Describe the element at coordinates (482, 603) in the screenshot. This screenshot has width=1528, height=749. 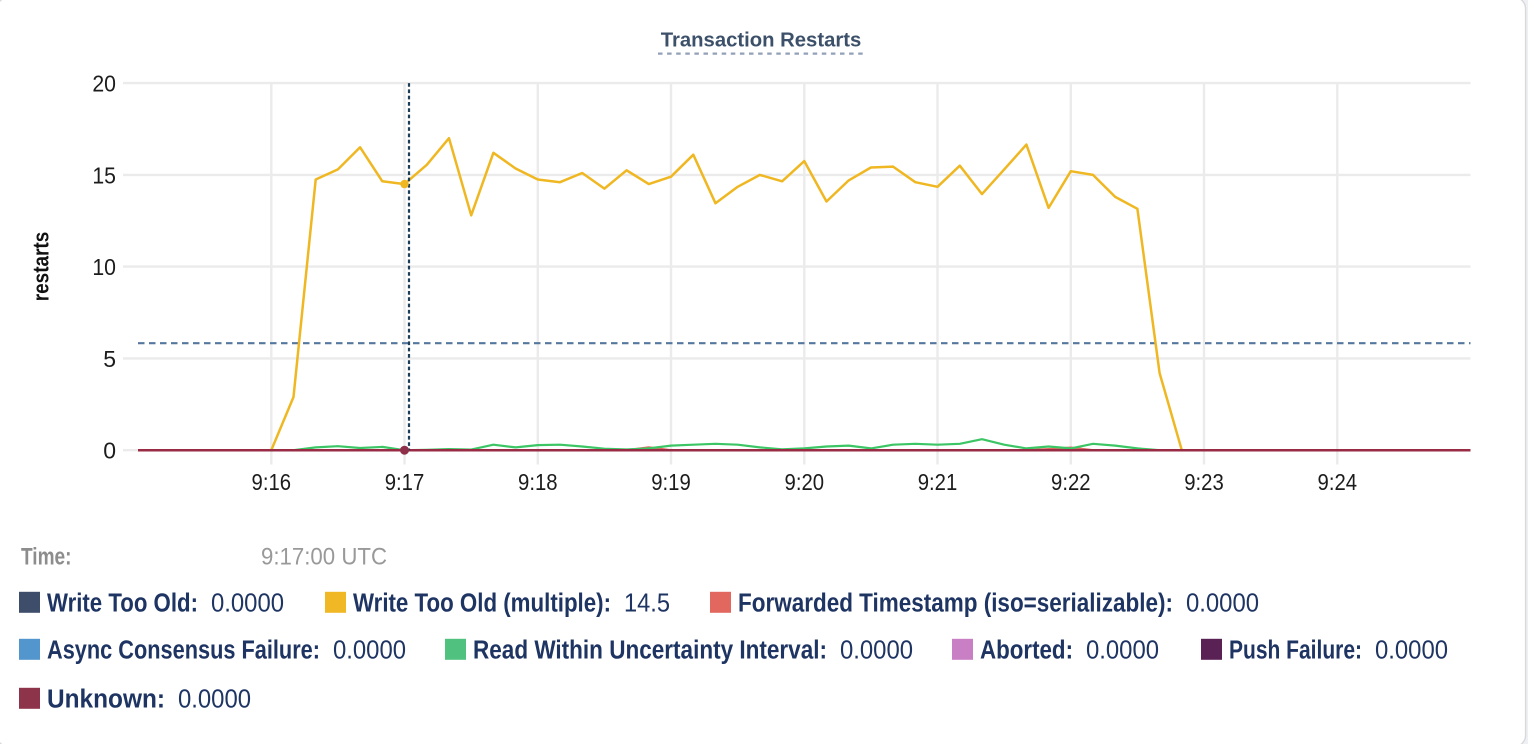
I see `svg-text: Write Too Old (multiple):` at that location.